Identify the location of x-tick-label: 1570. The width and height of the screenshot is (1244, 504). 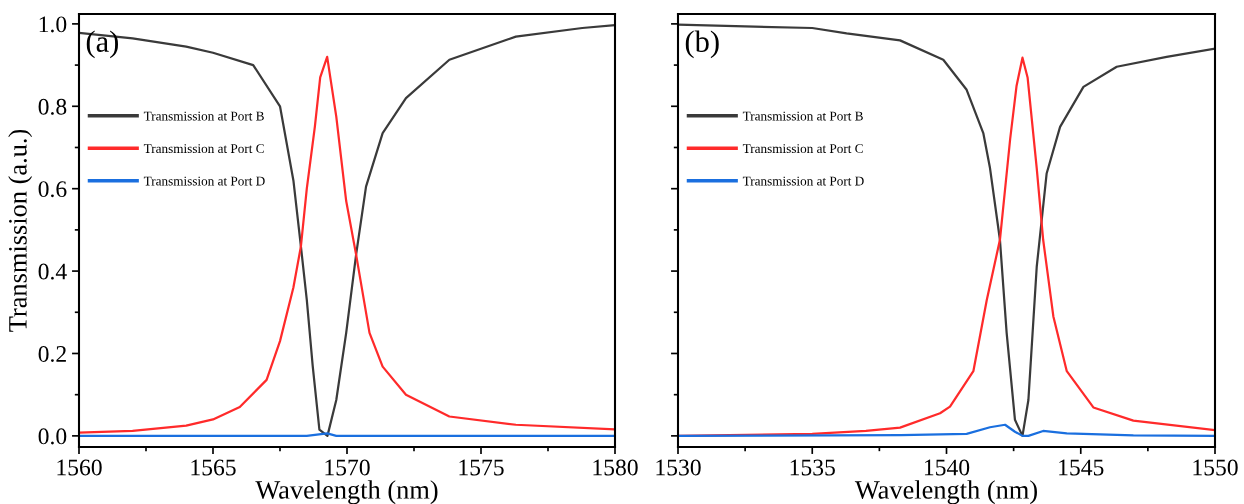
(347, 467).